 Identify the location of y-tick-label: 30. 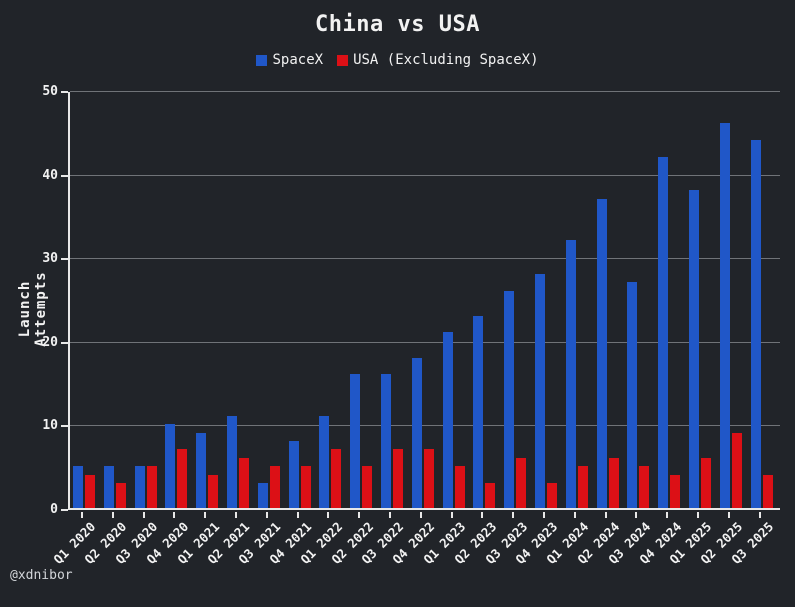
(50, 259).